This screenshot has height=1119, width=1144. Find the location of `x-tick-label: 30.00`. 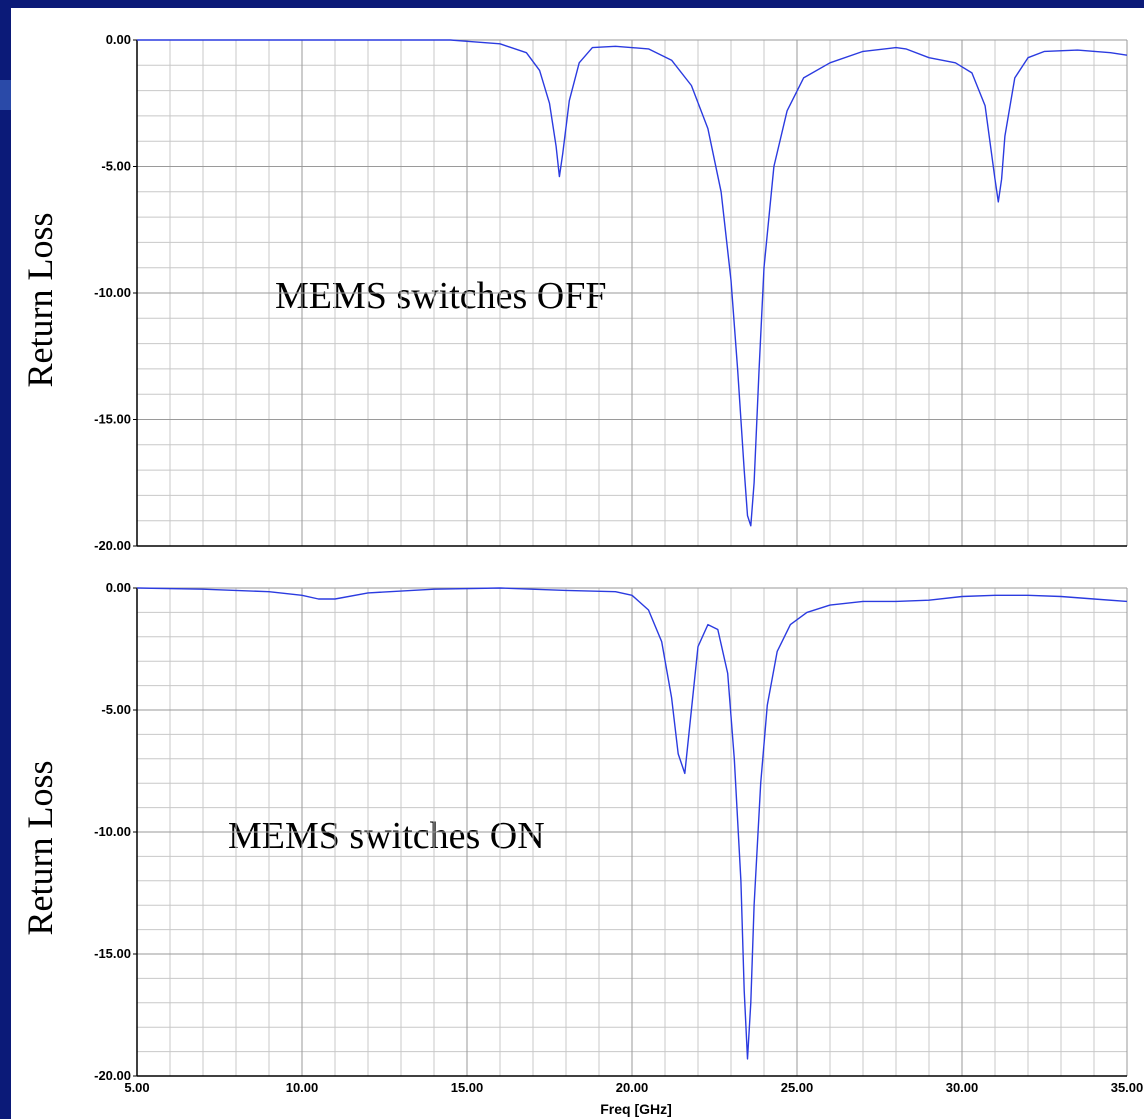

x-tick-label: 30.00 is located at coordinates (962, 1087).